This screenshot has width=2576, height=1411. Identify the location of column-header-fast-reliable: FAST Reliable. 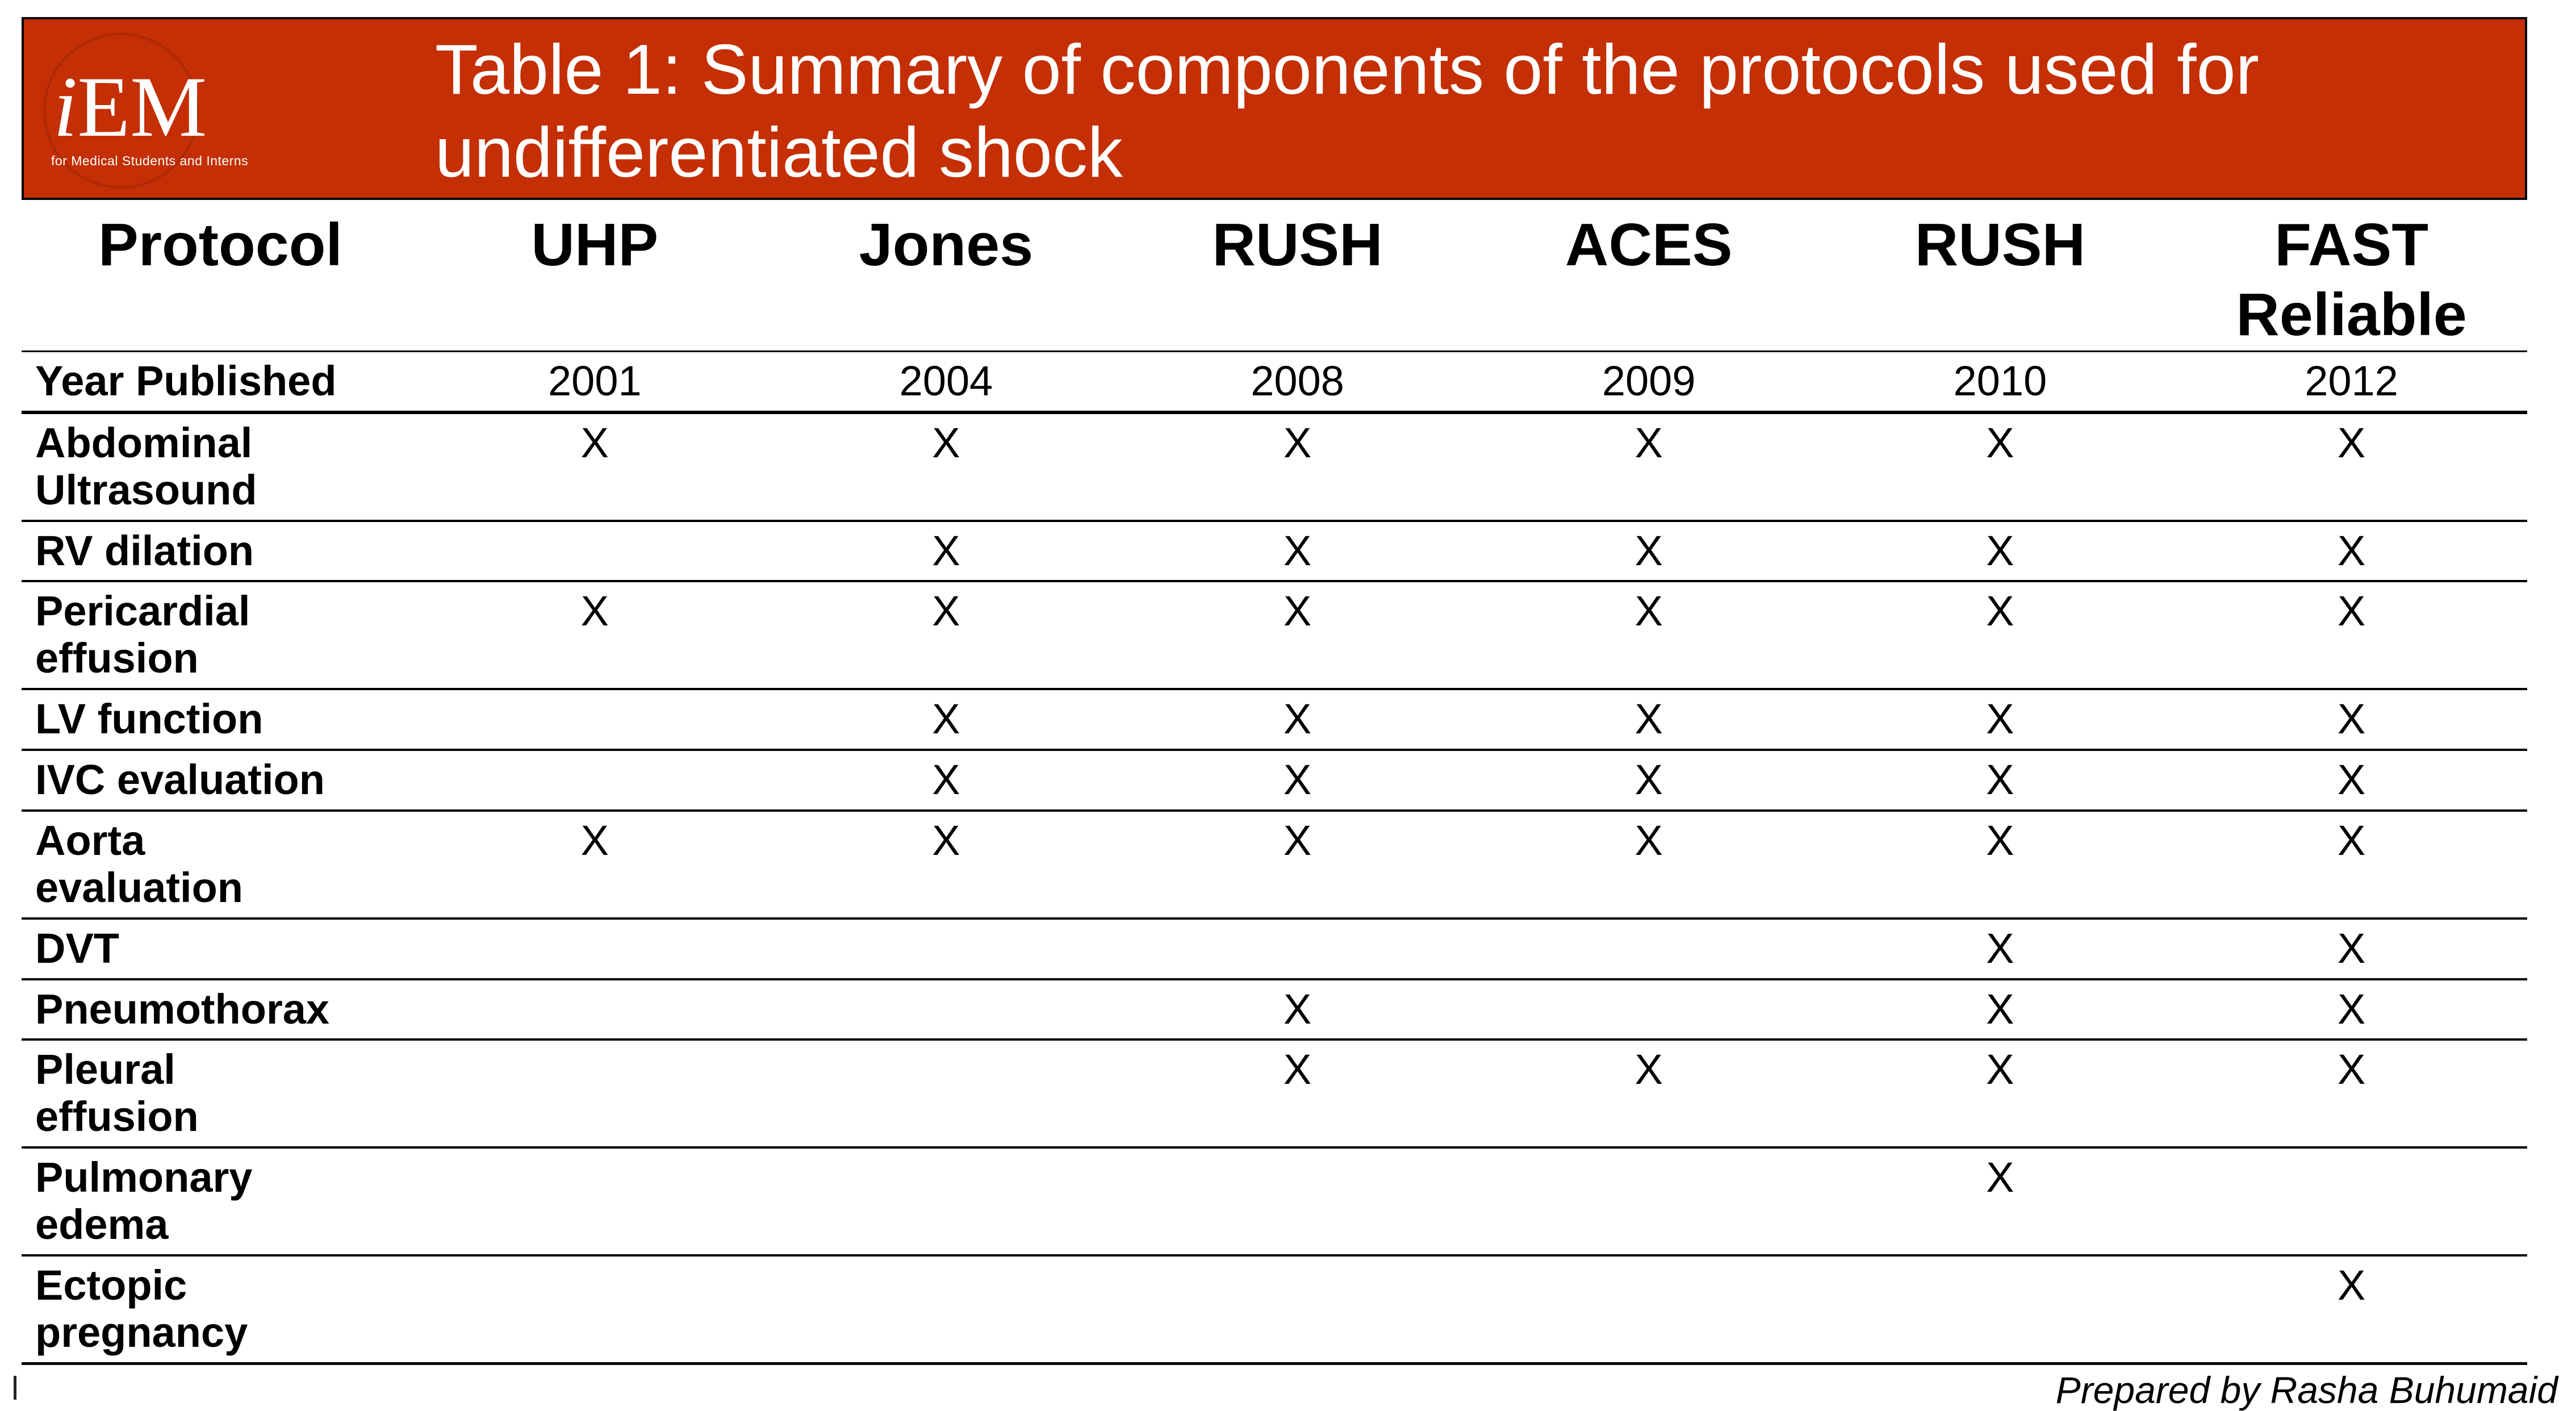
(2351, 277).